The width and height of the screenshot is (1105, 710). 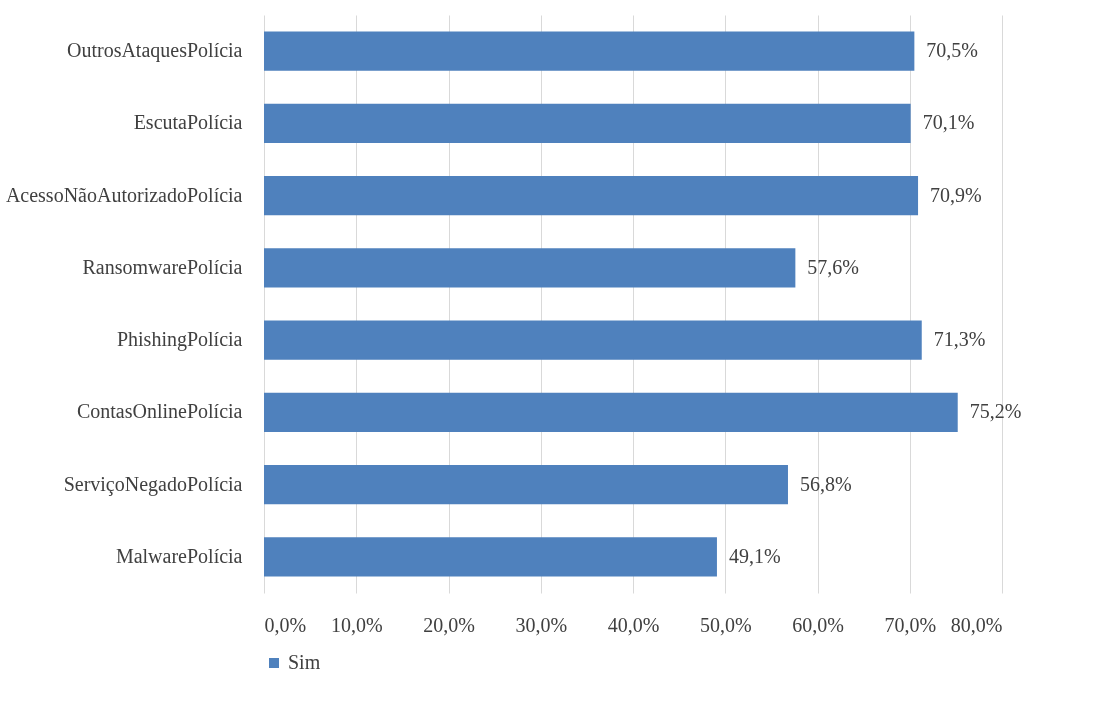 I want to click on y-tick-label: ContasOnlinePolícia, so click(x=159, y=411).